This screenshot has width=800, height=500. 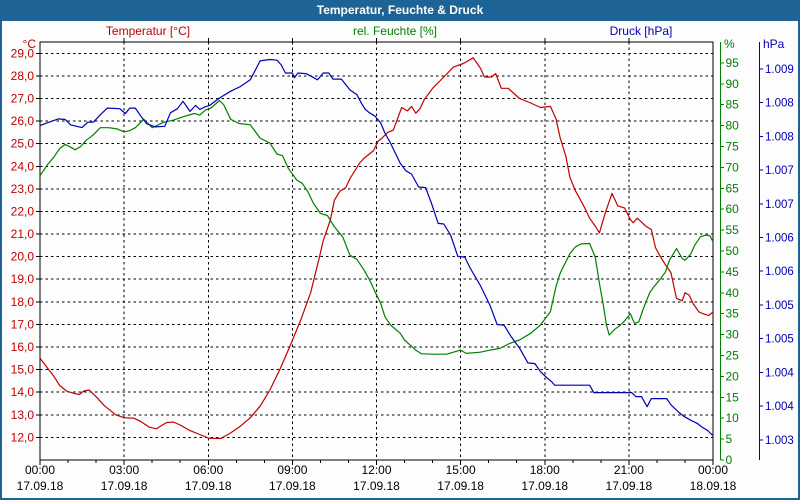 What do you see at coordinates (23, 370) in the screenshot?
I see `axis-tick-label: 15,0` at bounding box center [23, 370].